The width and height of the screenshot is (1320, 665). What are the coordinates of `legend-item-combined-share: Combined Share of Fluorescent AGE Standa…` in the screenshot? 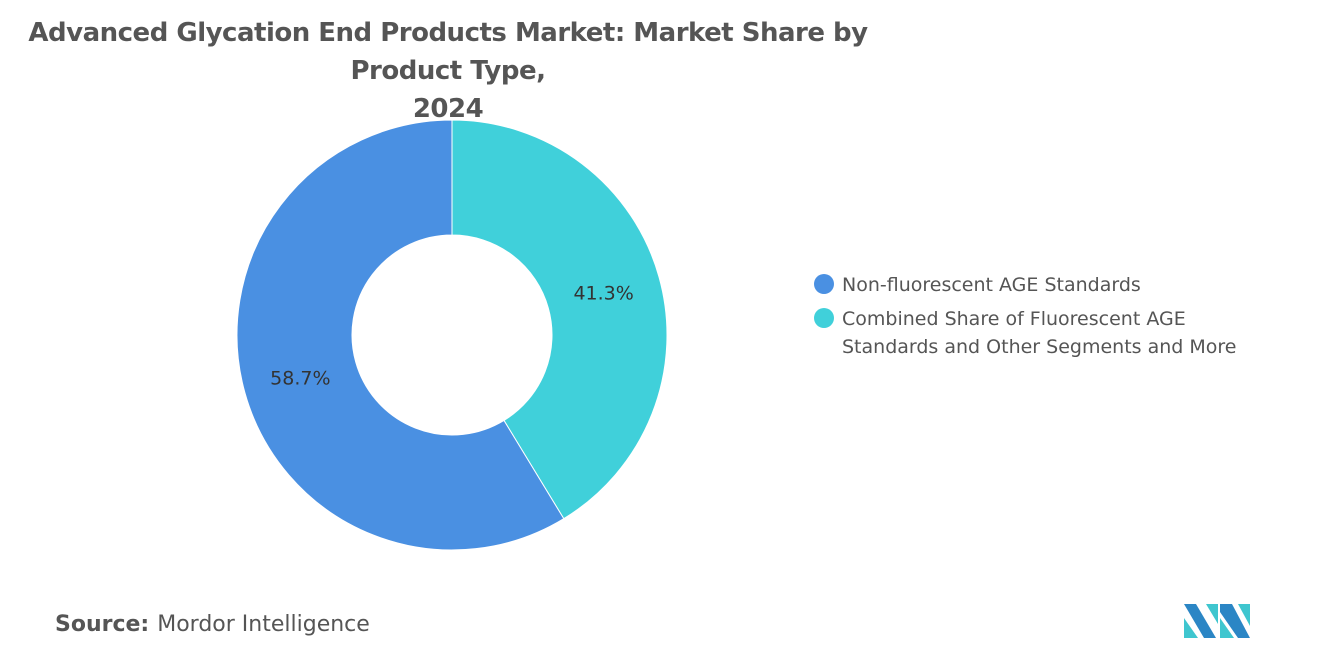 It's located at (1038, 333).